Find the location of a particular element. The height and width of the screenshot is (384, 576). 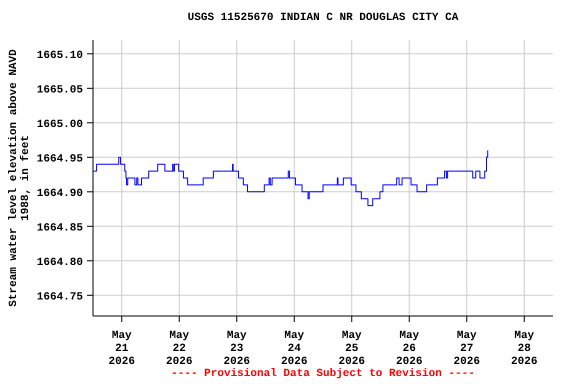

y-tick-label: 1665.00 is located at coordinates (59, 124).